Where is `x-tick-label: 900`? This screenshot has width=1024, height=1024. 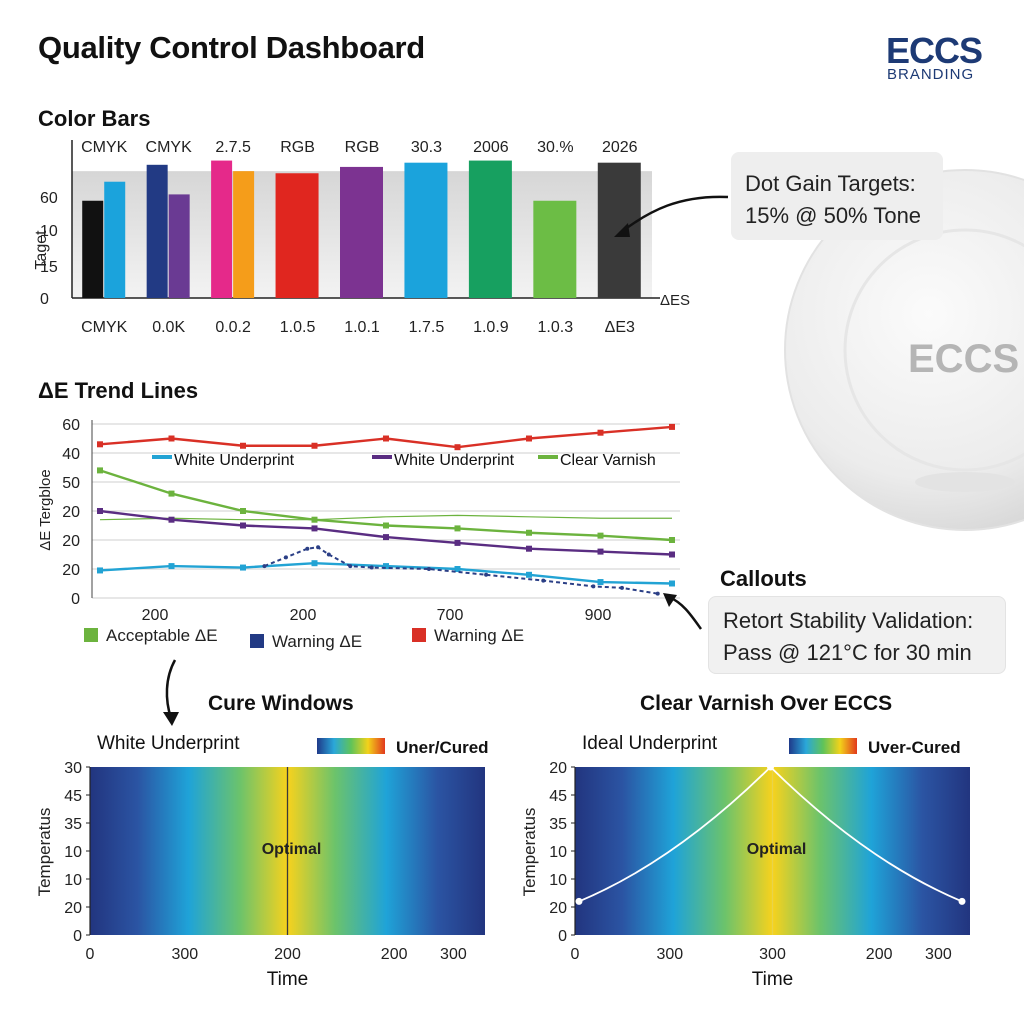 x-tick-label: 900 is located at coordinates (598, 615).